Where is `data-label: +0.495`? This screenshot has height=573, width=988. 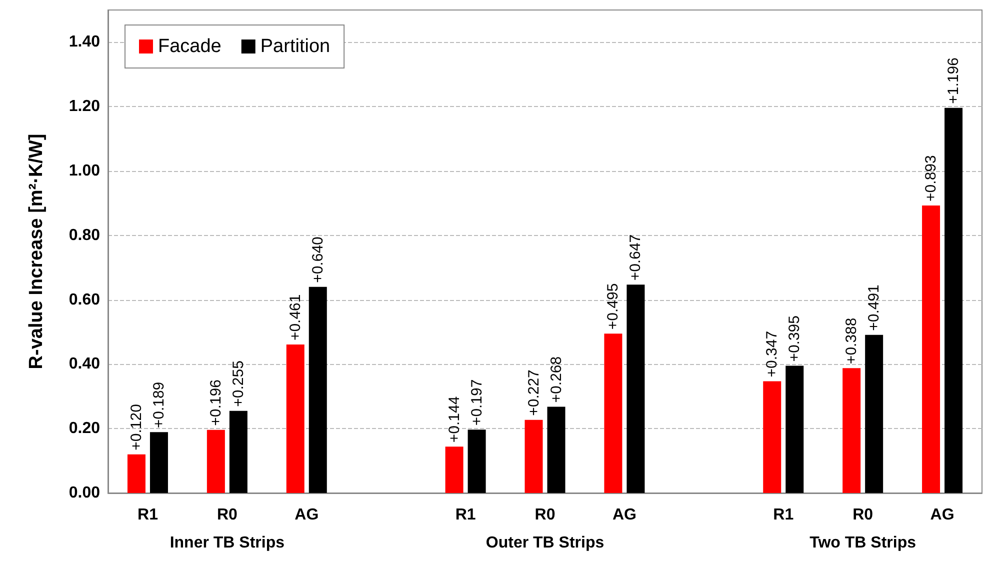 data-label: +0.495 is located at coordinates (613, 306).